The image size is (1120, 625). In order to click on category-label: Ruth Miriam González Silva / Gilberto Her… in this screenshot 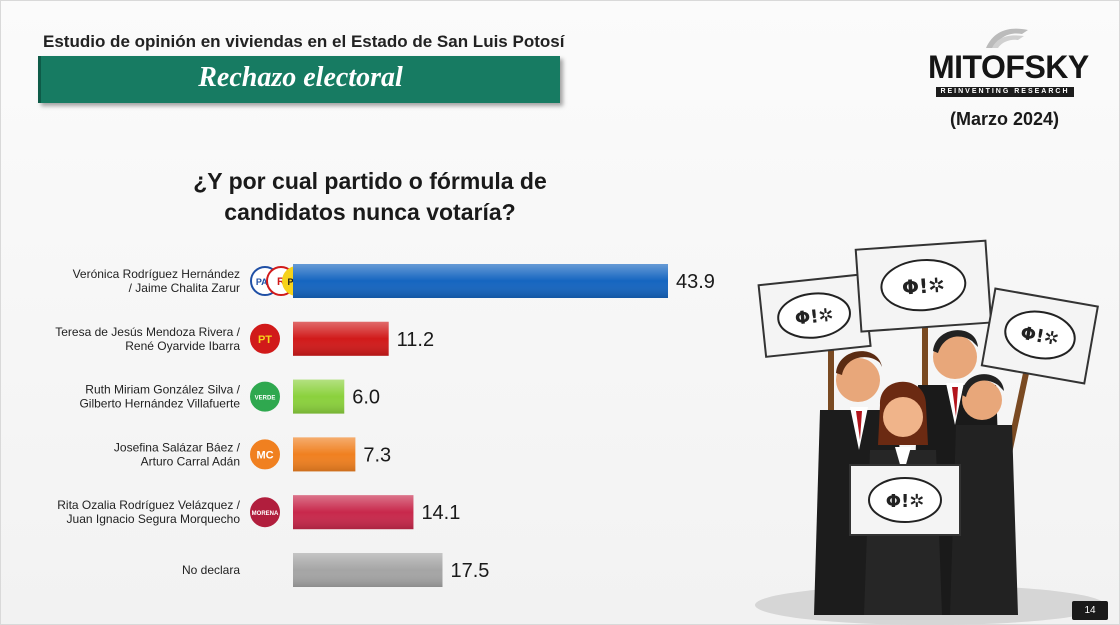, I will do `click(159, 397)`.